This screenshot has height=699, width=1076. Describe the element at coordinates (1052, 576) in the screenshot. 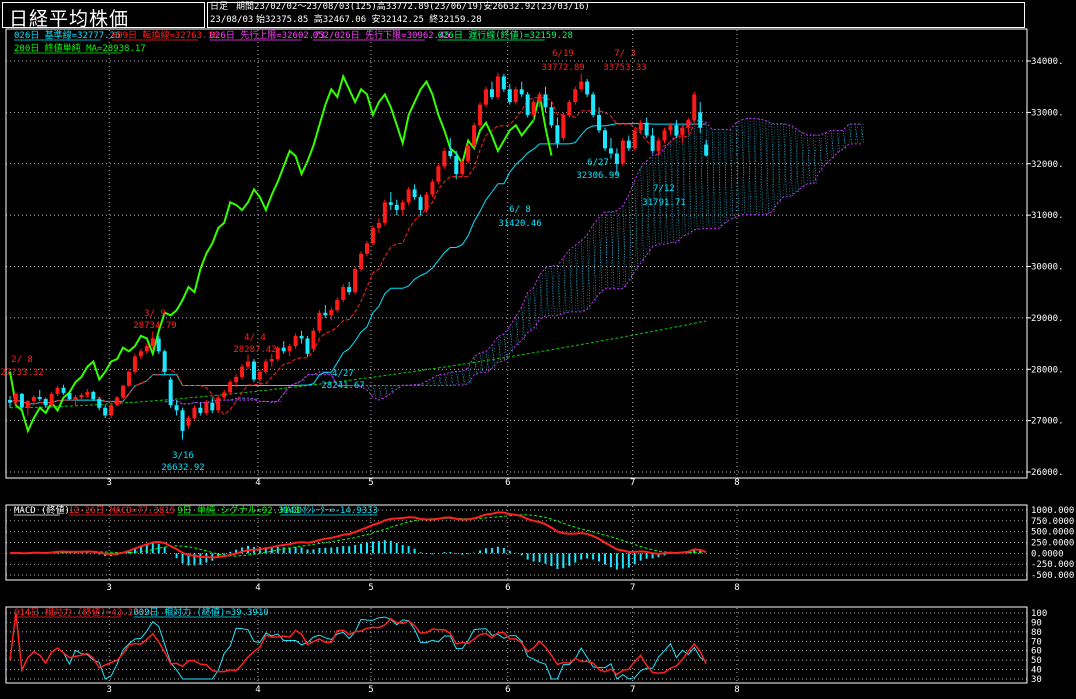

I see `macd-tick-label: -500.000` at that location.